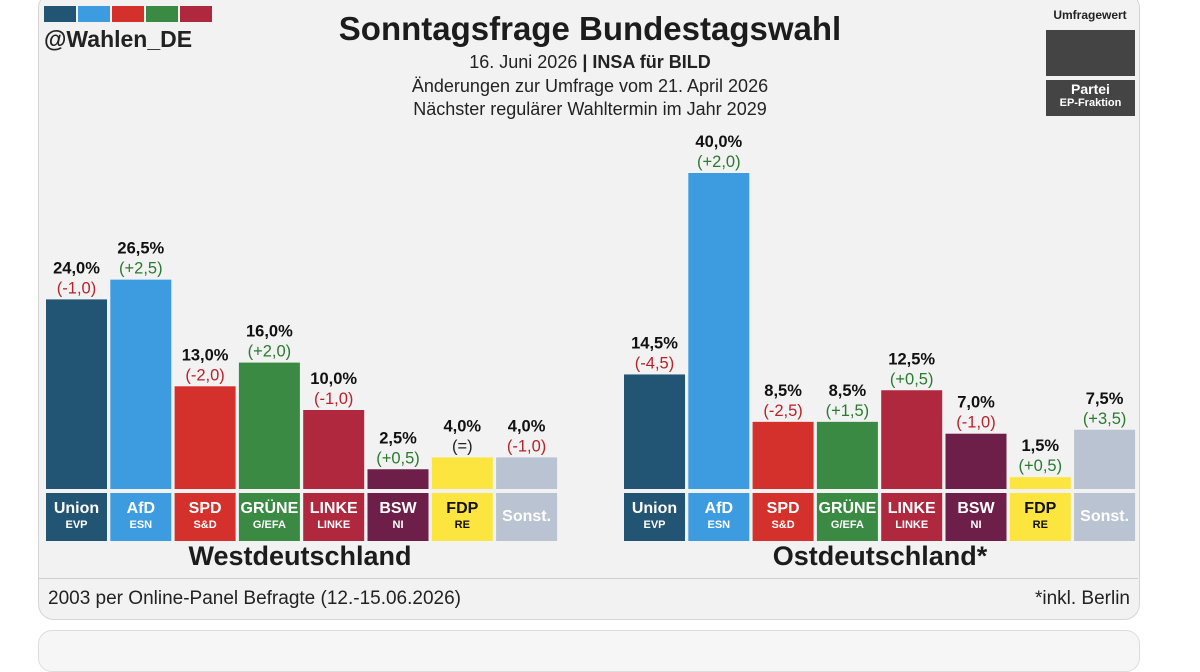  I want to click on poll-date: 16. Juni 2026, so click(523, 62).